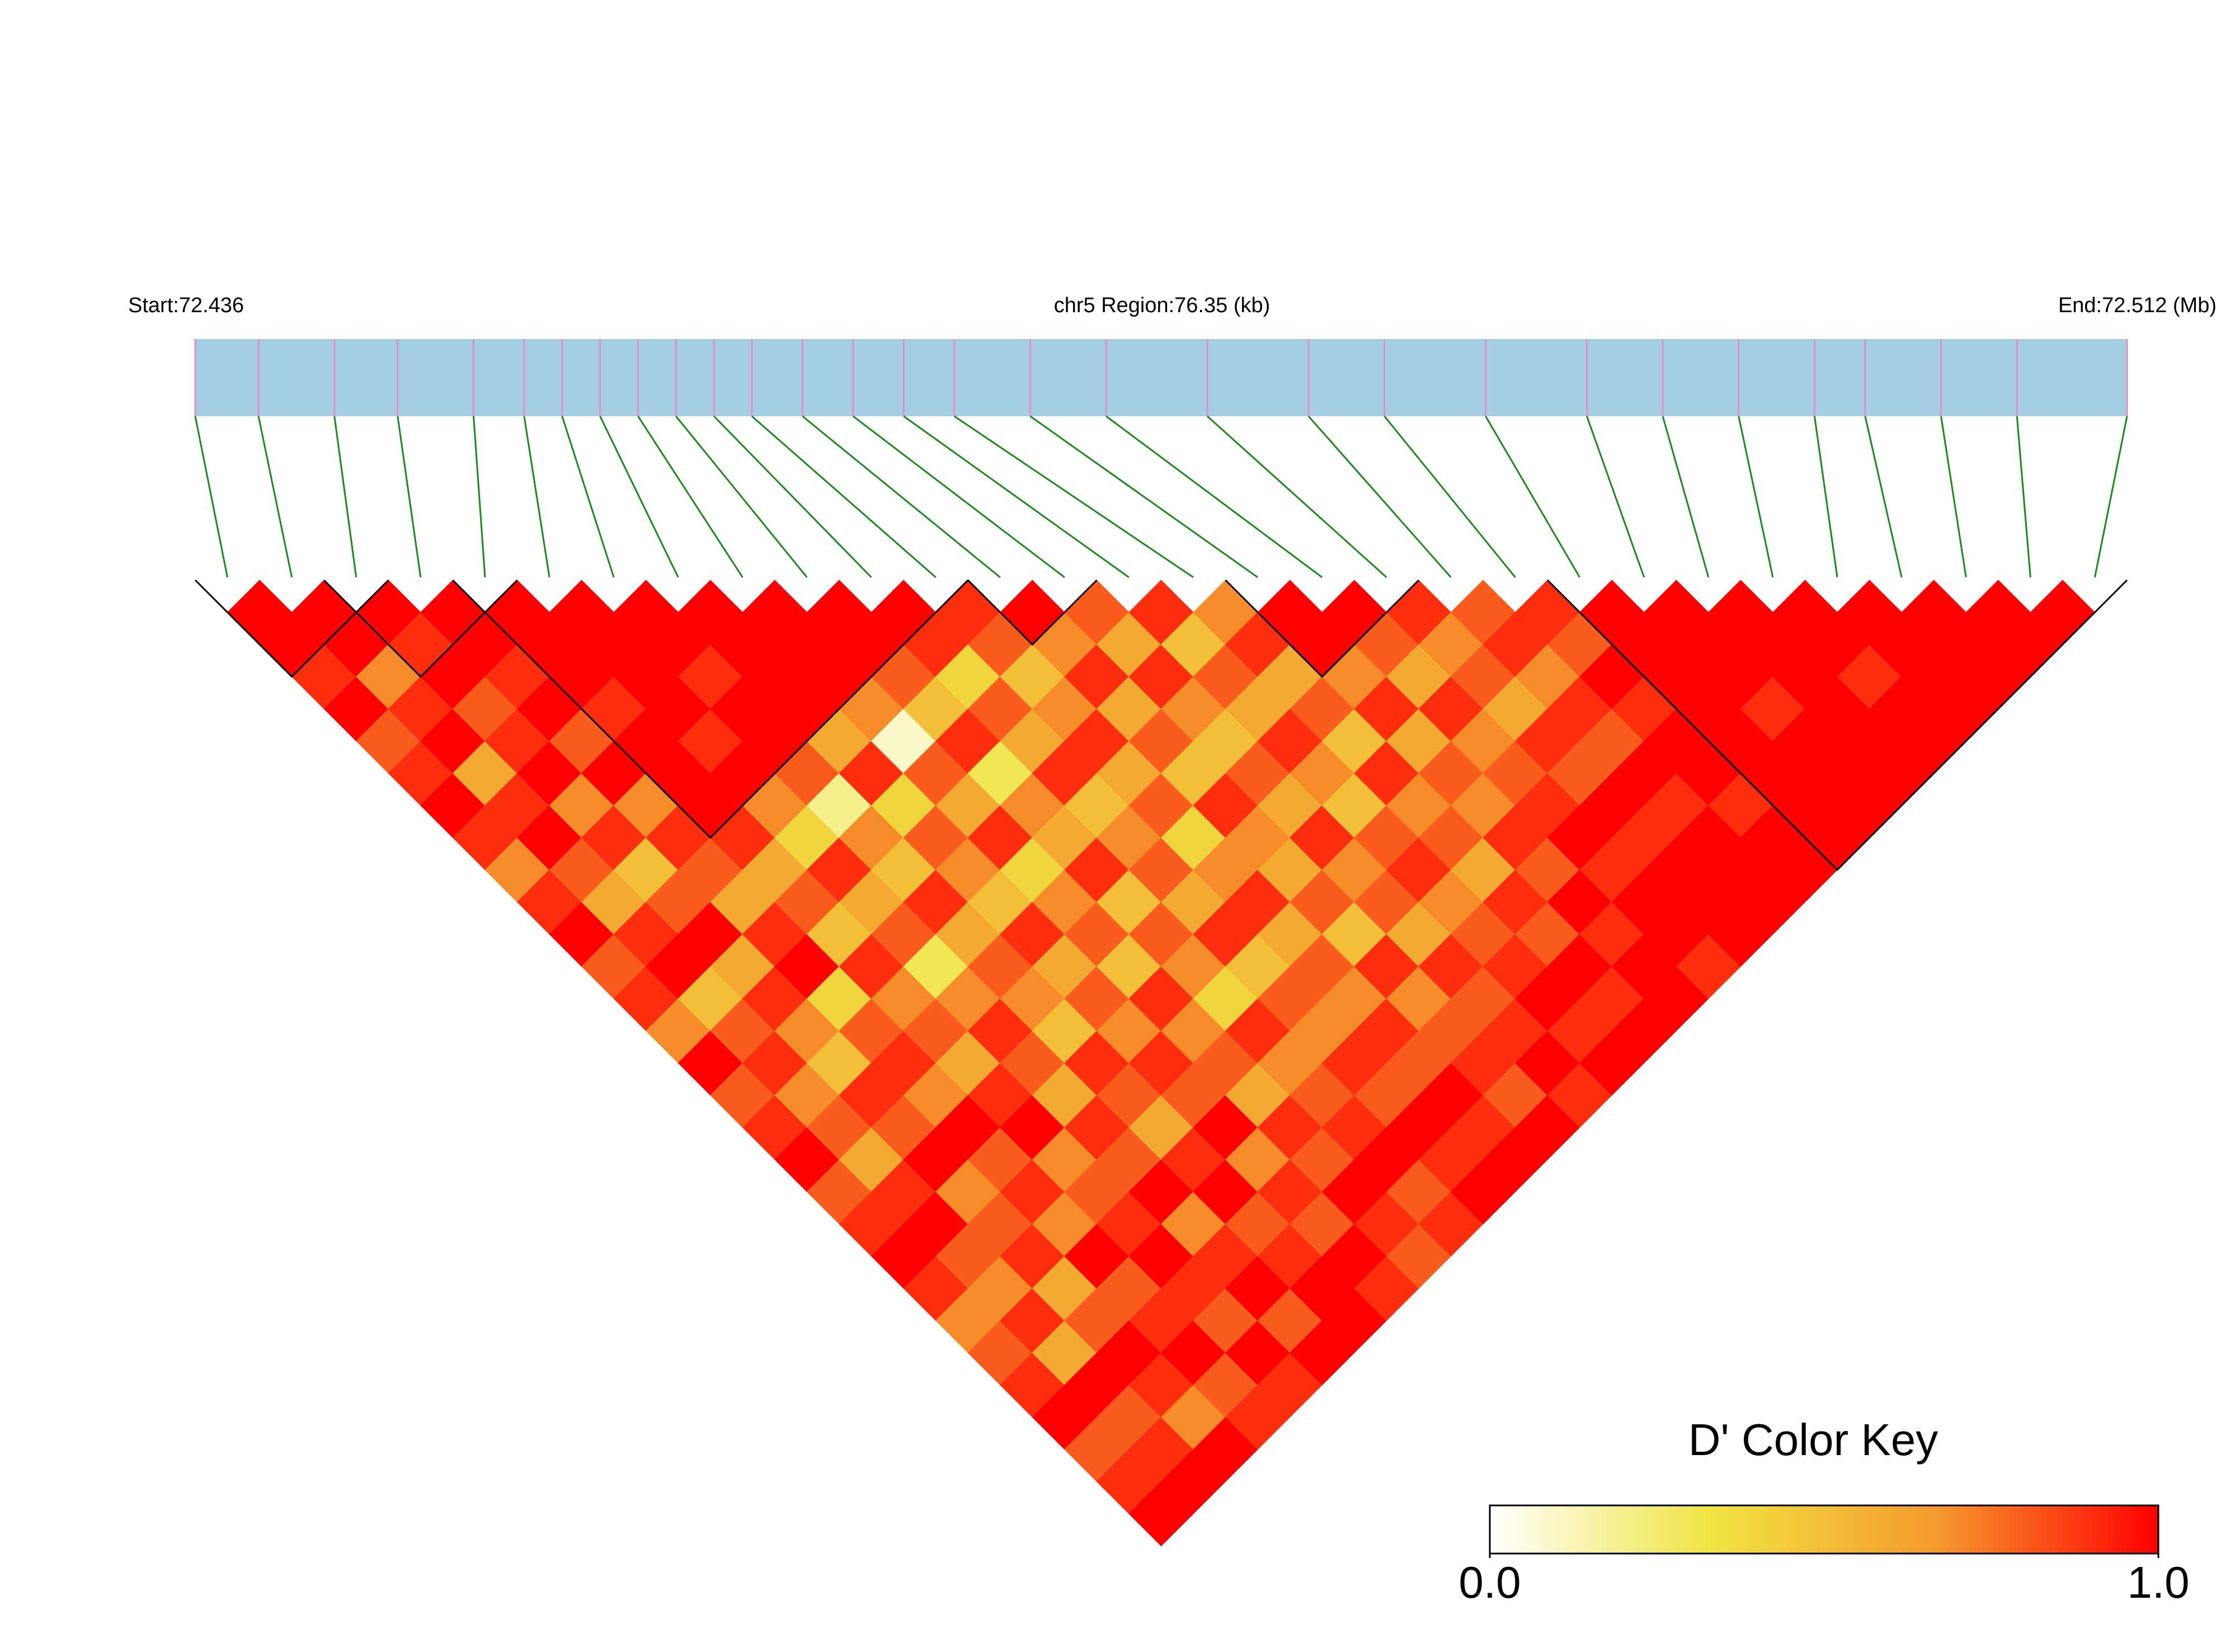 The height and width of the screenshot is (1652, 2235). What do you see at coordinates (2137, 306) in the screenshot?
I see `end-label: End:72.512 (Mb)` at bounding box center [2137, 306].